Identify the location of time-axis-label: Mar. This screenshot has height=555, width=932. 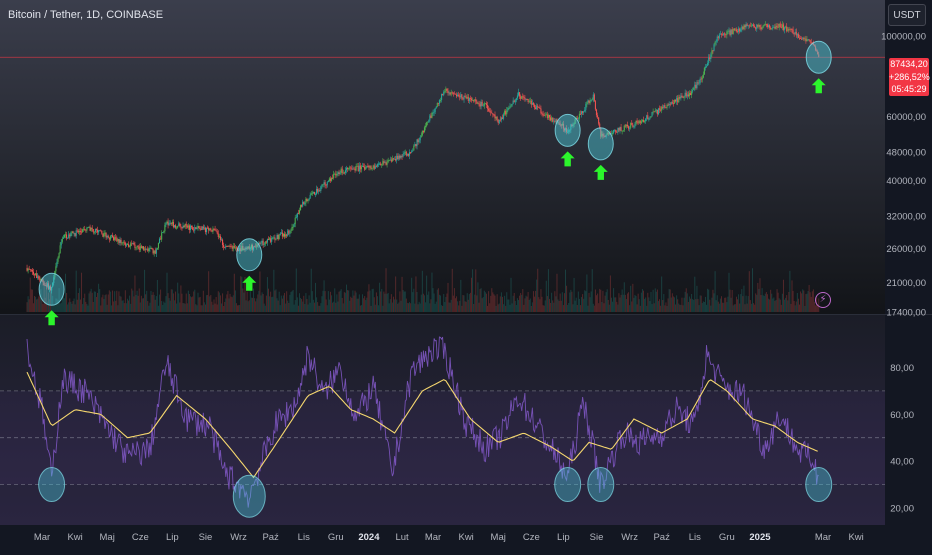
(42, 537).